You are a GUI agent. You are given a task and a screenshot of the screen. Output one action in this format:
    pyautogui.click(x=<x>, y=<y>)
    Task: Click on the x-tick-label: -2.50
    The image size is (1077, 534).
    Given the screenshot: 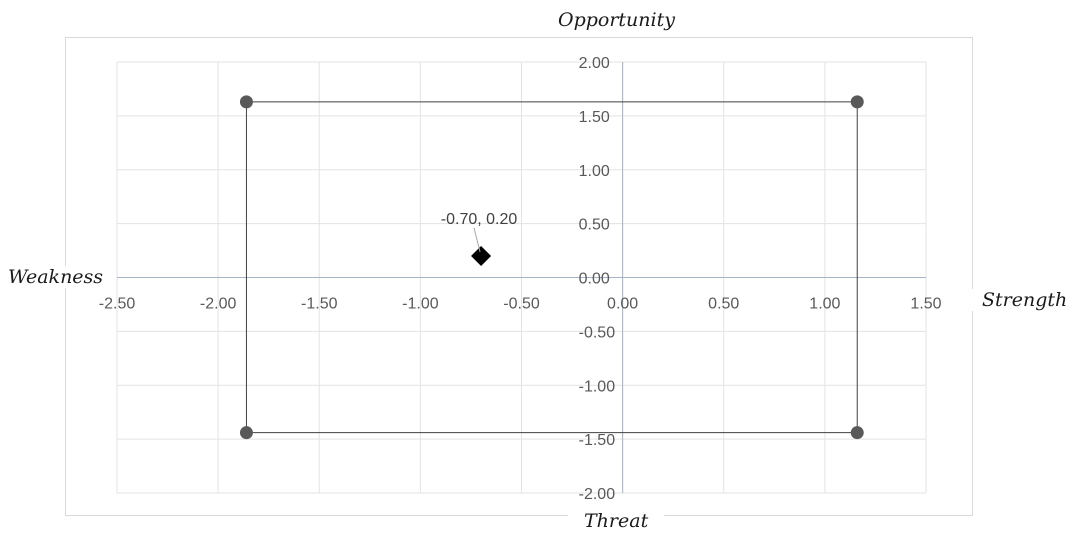 What is the action you would take?
    pyautogui.click(x=117, y=304)
    